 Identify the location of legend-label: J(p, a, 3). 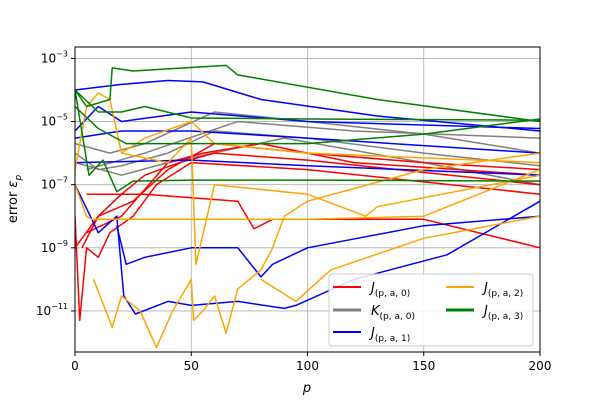
(502, 313).